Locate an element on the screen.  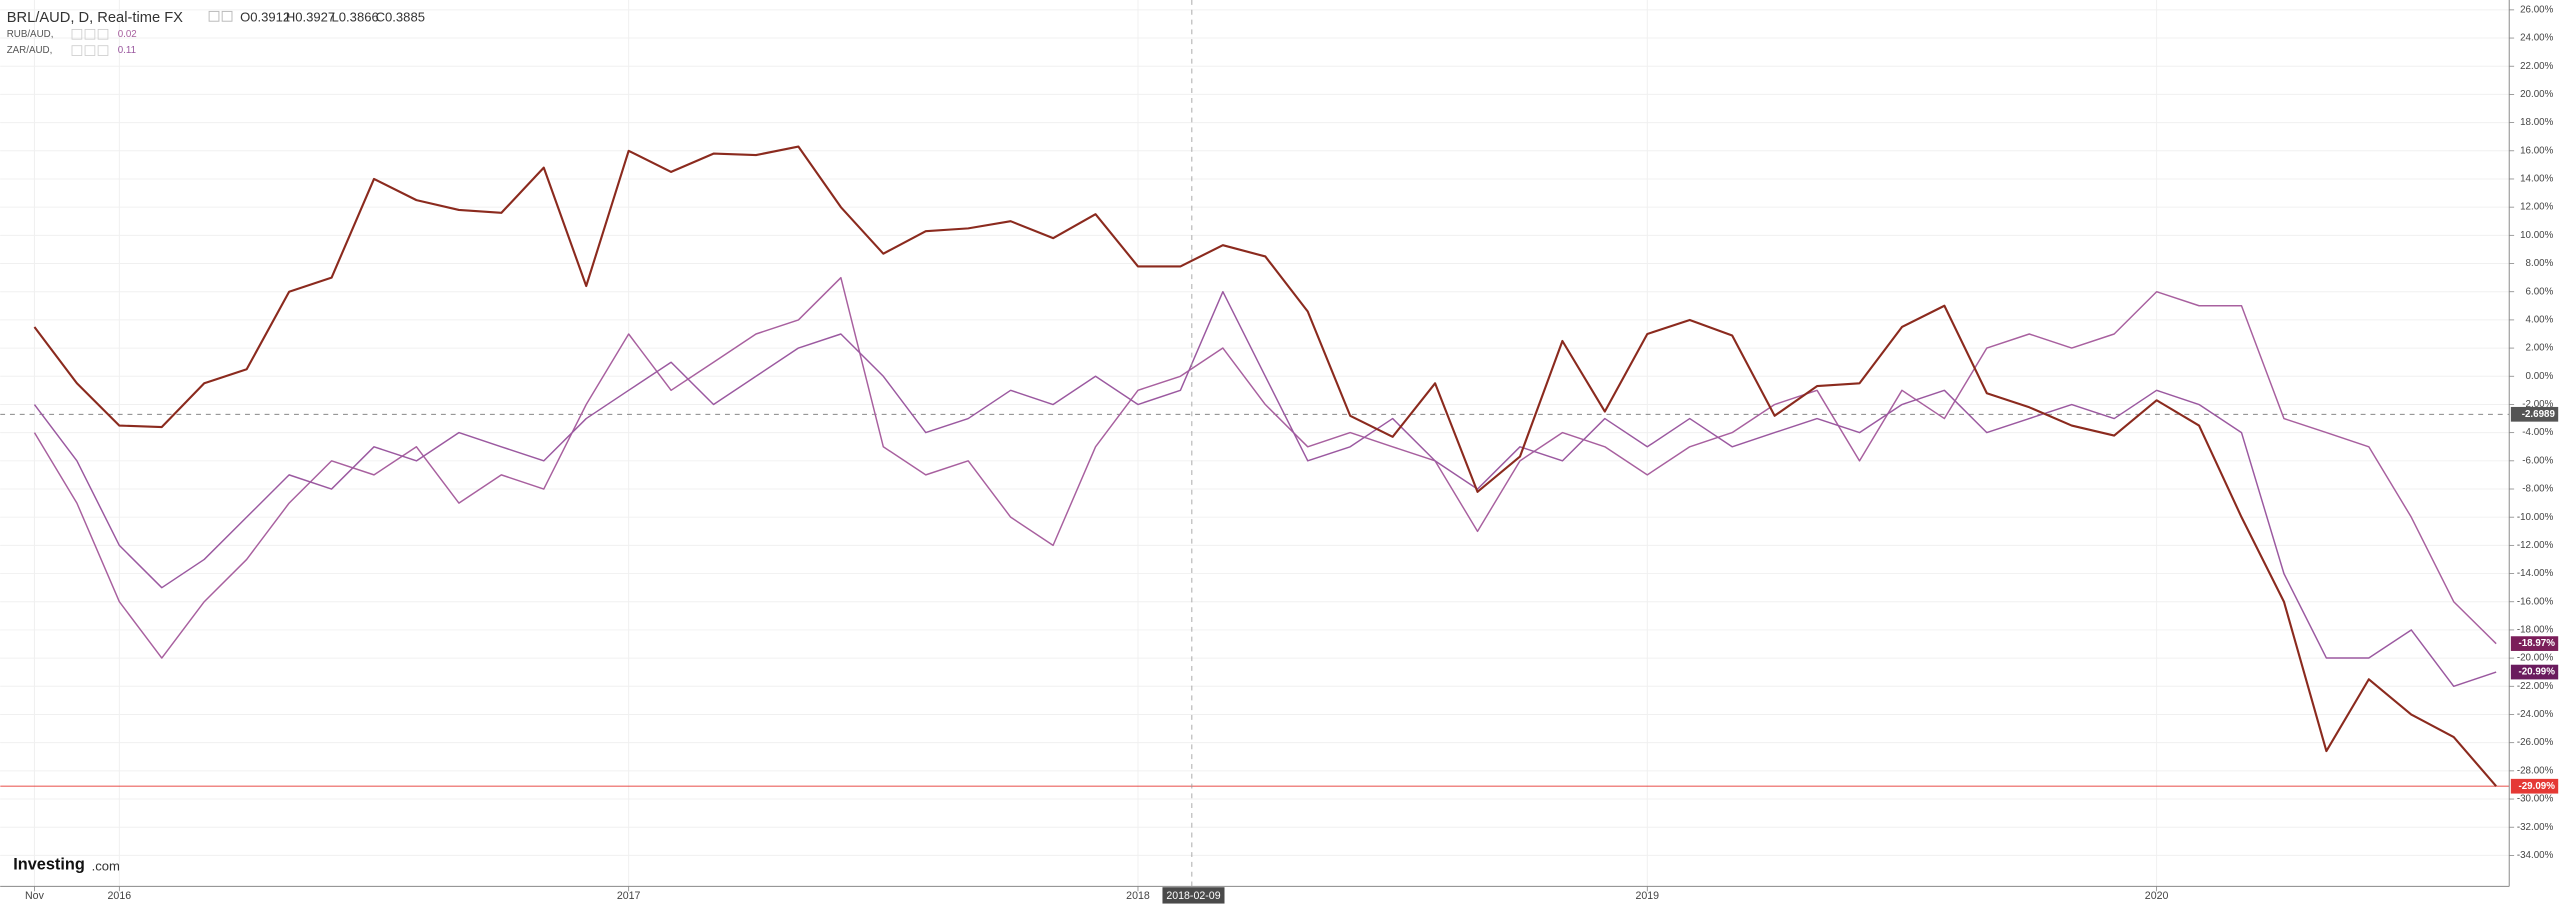
y-tick-label: -10.00% is located at coordinates (2535, 517).